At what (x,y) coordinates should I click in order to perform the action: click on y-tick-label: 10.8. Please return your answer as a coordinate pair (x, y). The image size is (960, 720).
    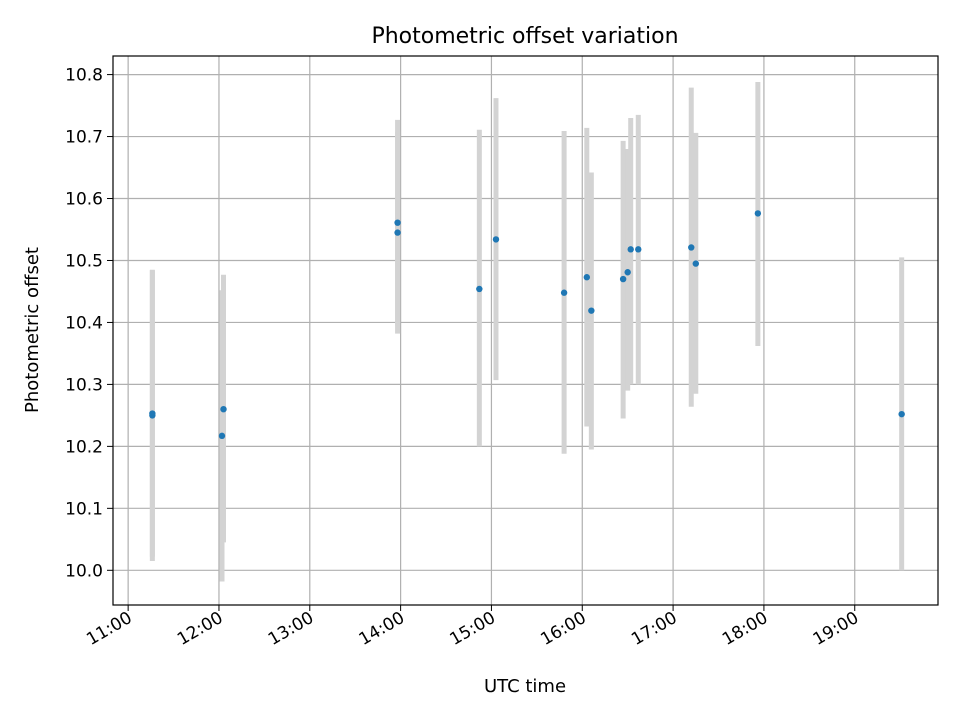
    Looking at the image, I should click on (84, 76).